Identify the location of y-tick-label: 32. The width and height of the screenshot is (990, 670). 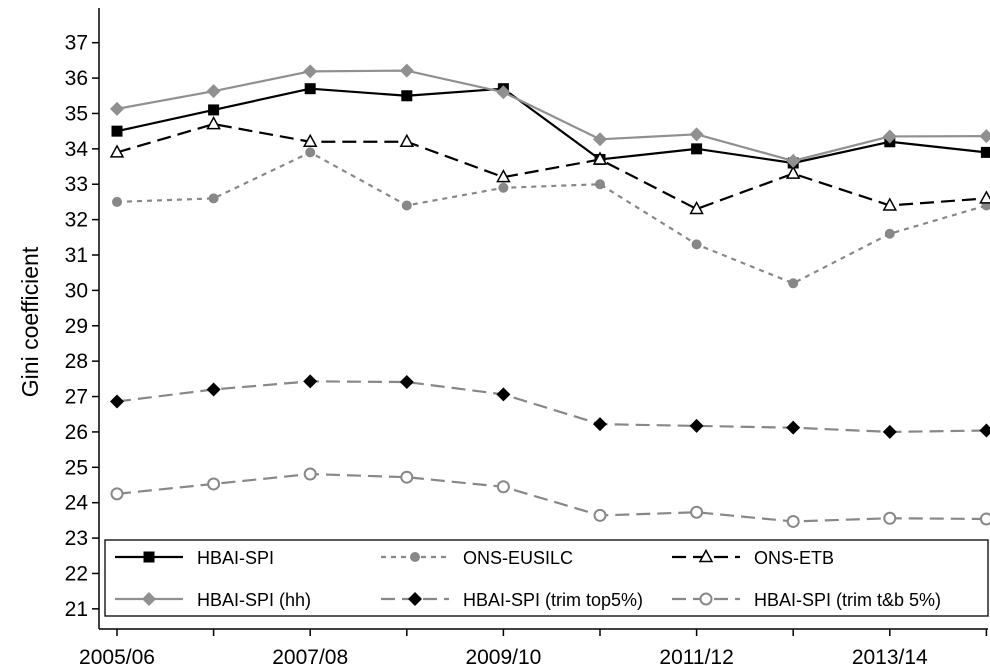
(76, 220).